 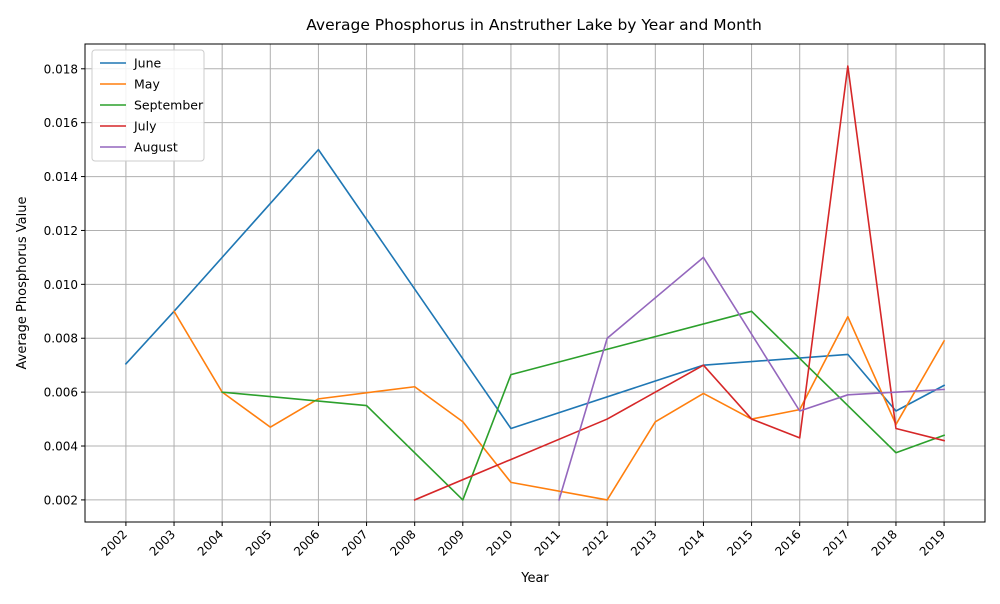 What do you see at coordinates (61, 393) in the screenshot?
I see `y-tick-label: 0.006` at bounding box center [61, 393].